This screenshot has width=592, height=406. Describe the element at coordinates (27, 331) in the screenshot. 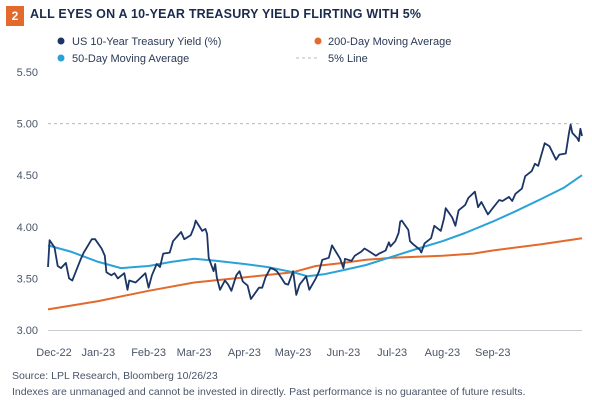

I see `y-tick-label: 3.00` at that location.